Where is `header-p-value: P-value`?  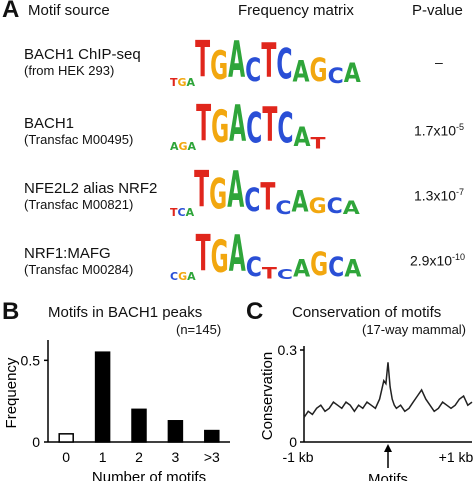
header-p-value: P-value is located at coordinates (437, 10).